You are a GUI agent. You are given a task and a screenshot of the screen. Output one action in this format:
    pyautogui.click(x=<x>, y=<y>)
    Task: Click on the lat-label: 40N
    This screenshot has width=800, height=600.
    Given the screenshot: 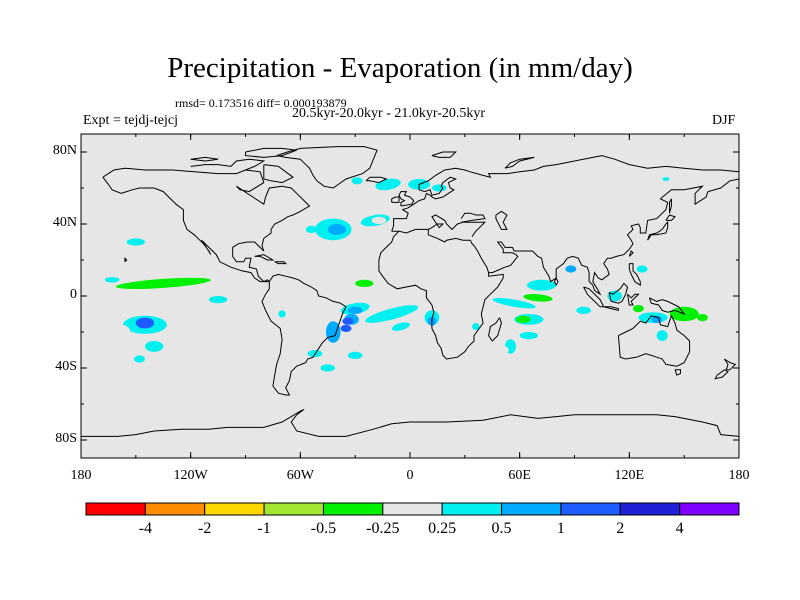 What is the action you would take?
    pyautogui.click(x=64, y=222)
    